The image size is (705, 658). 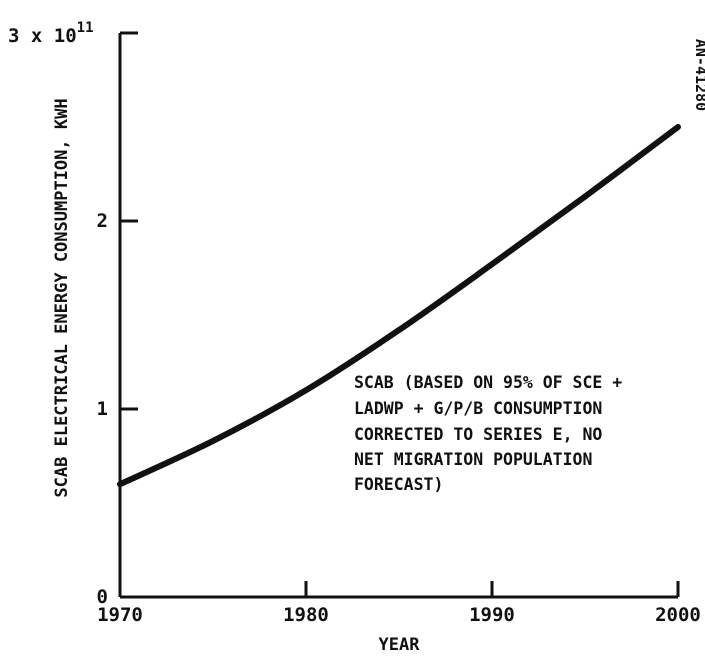 I want to click on x-tick-label-2000: 2000, so click(x=678, y=615).